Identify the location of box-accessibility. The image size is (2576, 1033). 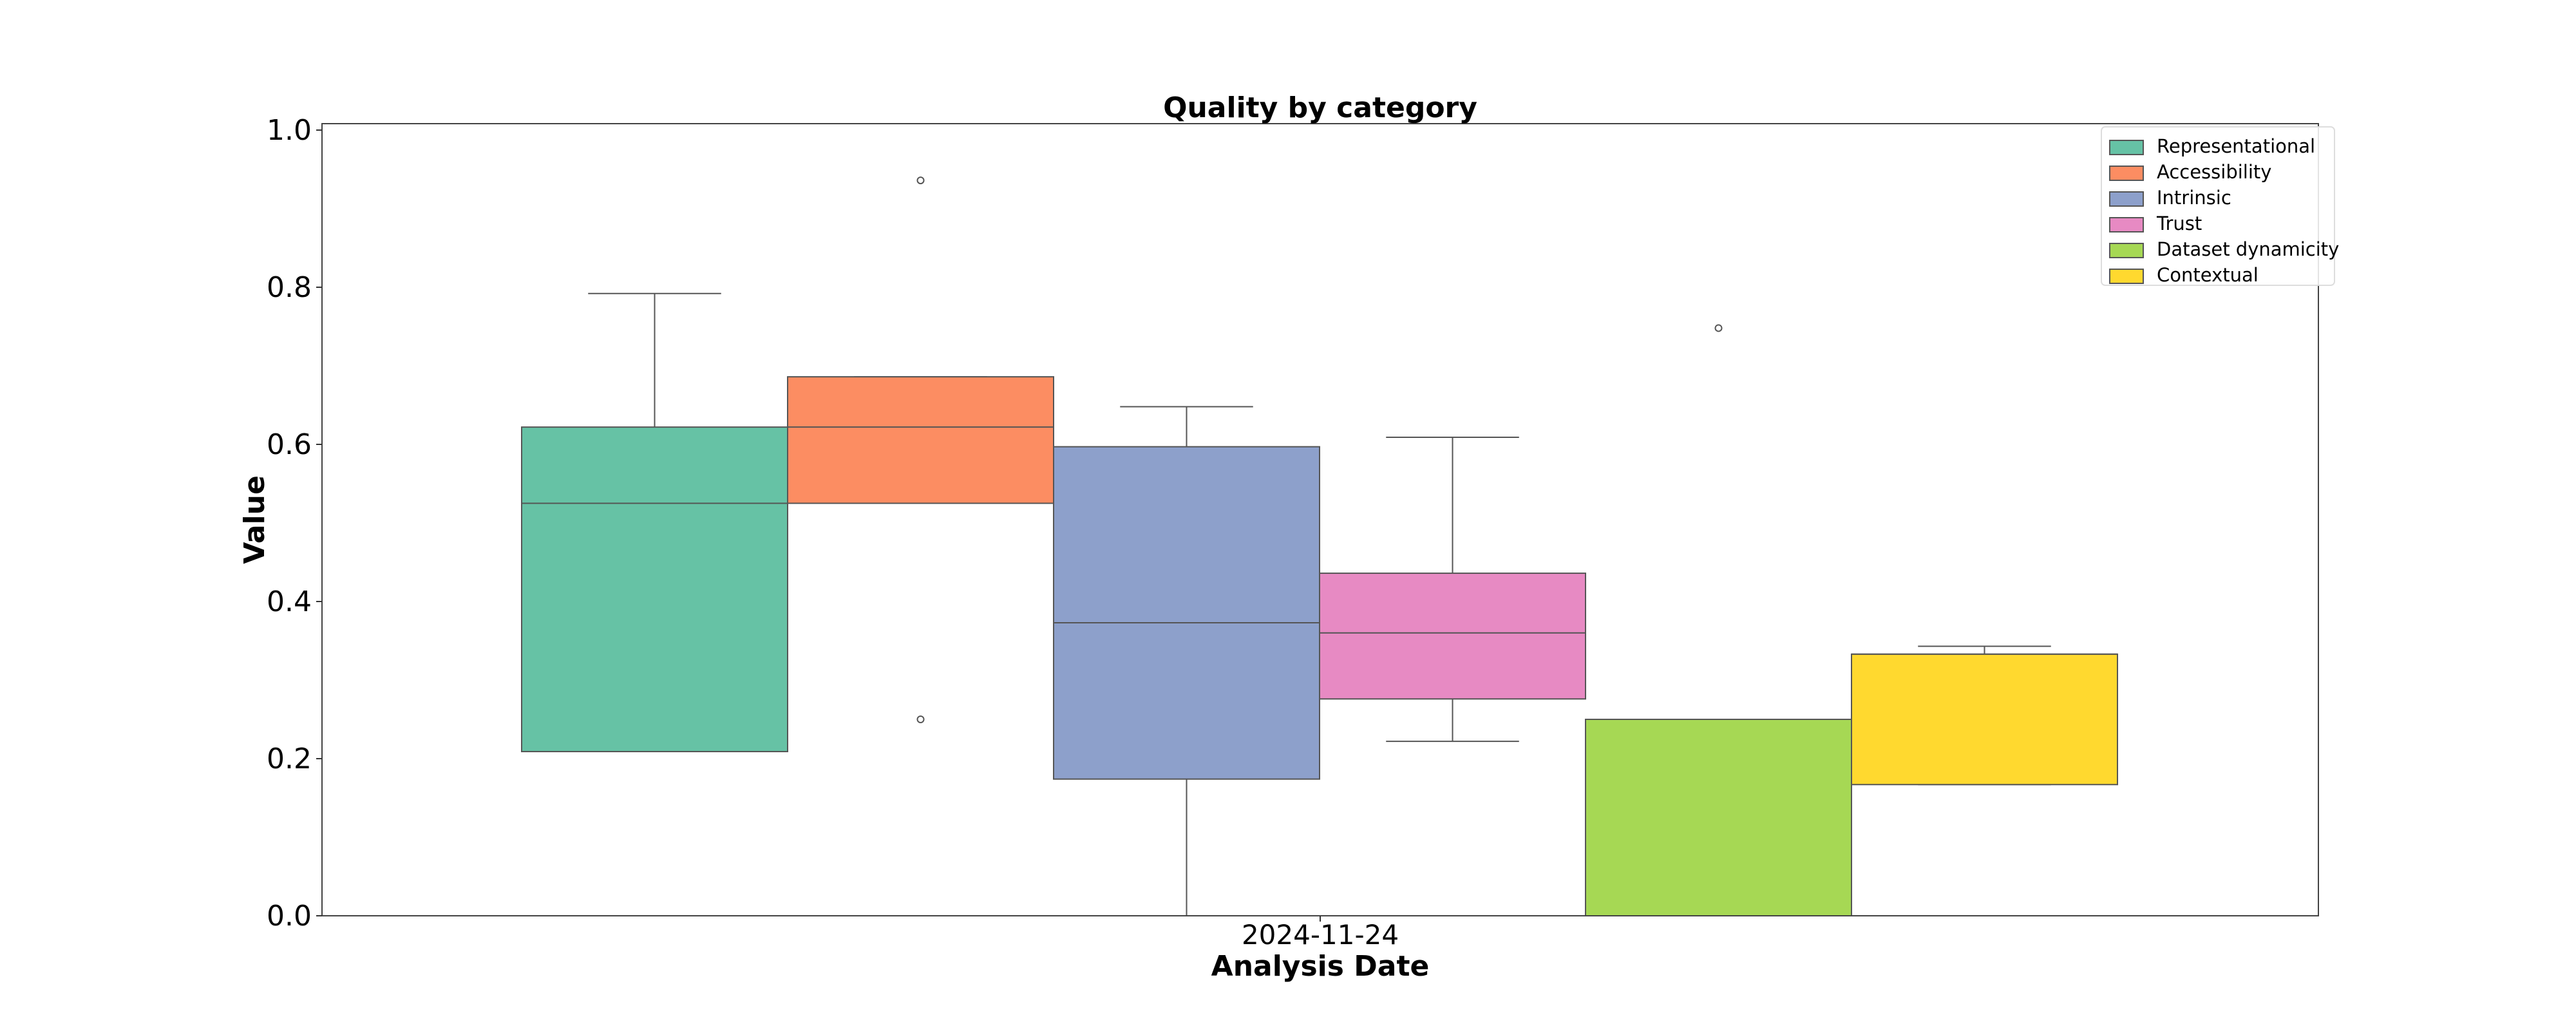
(920, 449).